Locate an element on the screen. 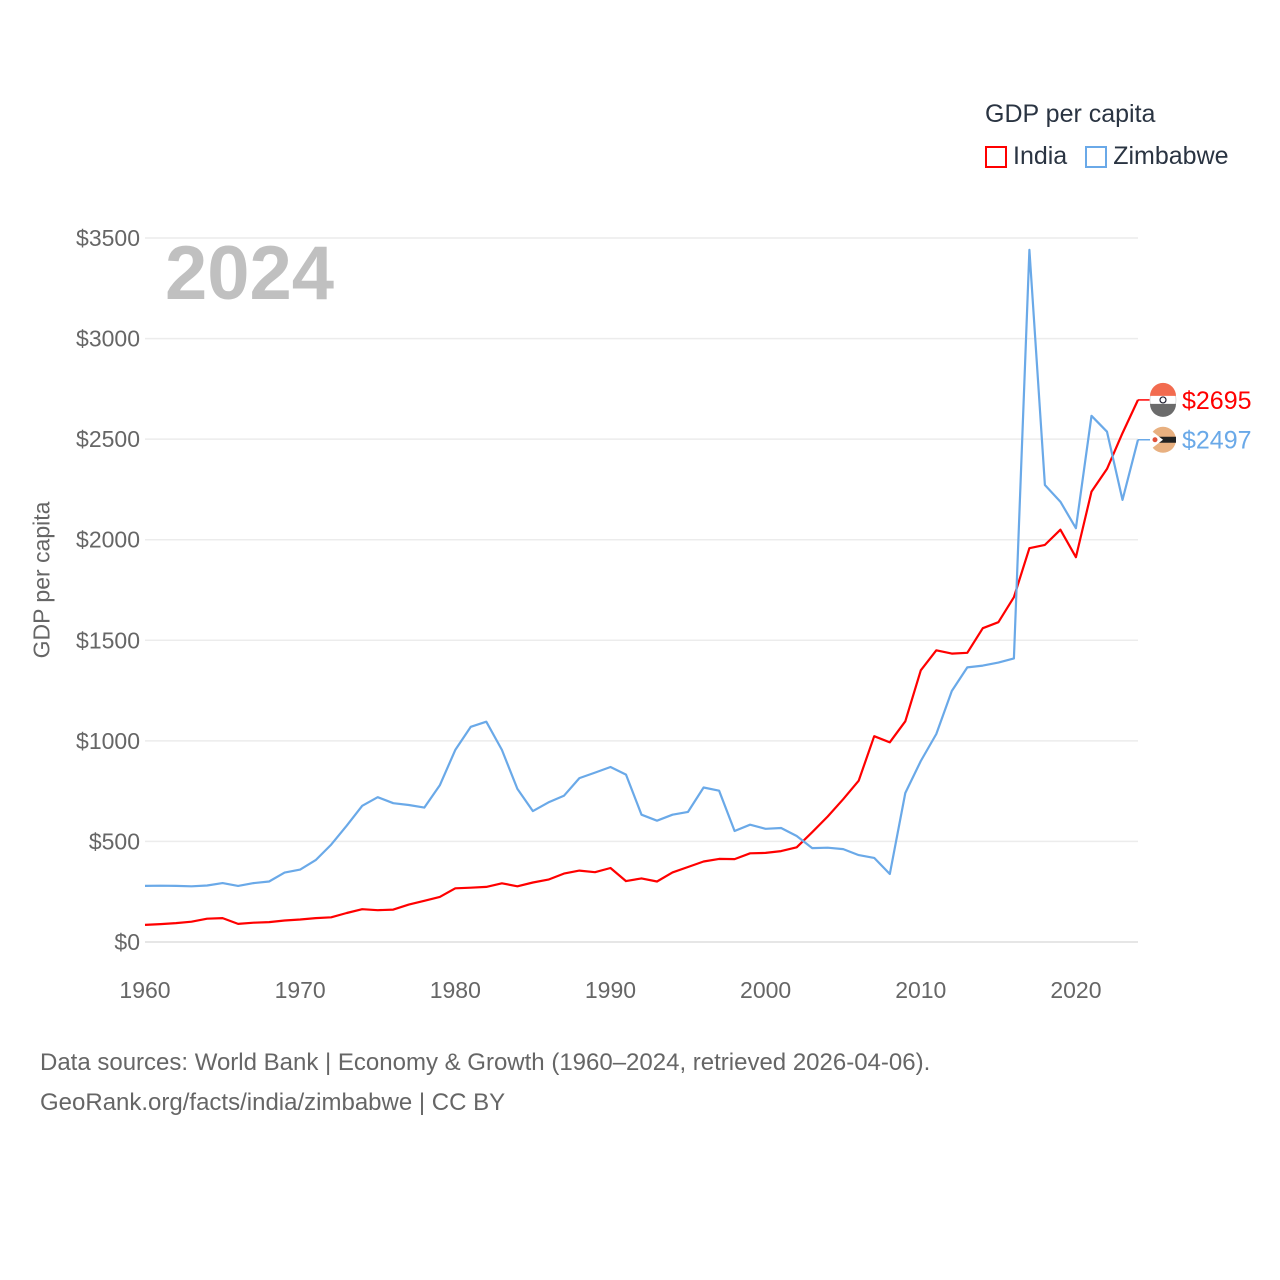 The height and width of the screenshot is (1280, 1280). y-tick-label: $1000 is located at coordinates (108, 741).